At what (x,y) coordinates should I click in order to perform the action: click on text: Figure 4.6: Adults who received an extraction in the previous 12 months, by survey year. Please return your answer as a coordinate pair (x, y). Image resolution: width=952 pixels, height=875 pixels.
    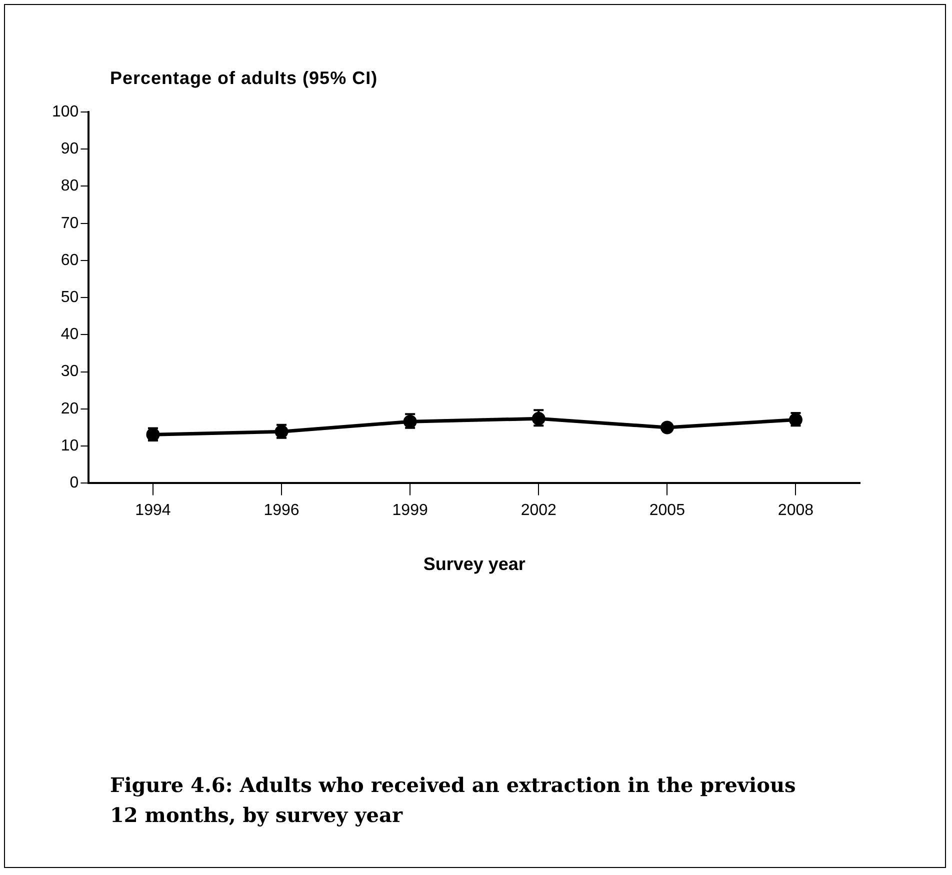
    Looking at the image, I should click on (453, 800).